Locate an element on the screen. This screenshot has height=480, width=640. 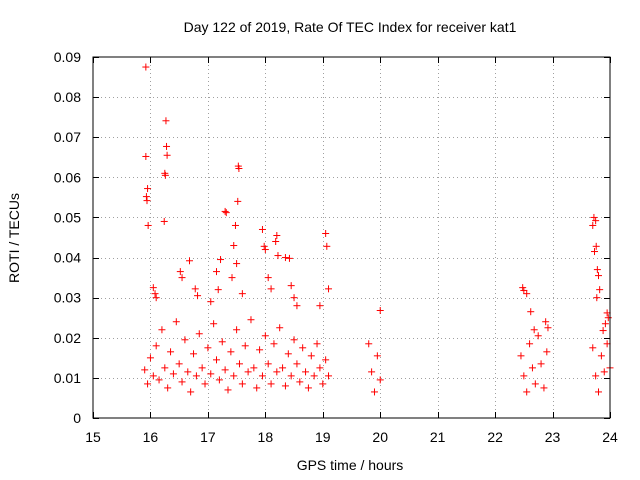
y-tick-label: 0.01 is located at coordinates (67, 378).